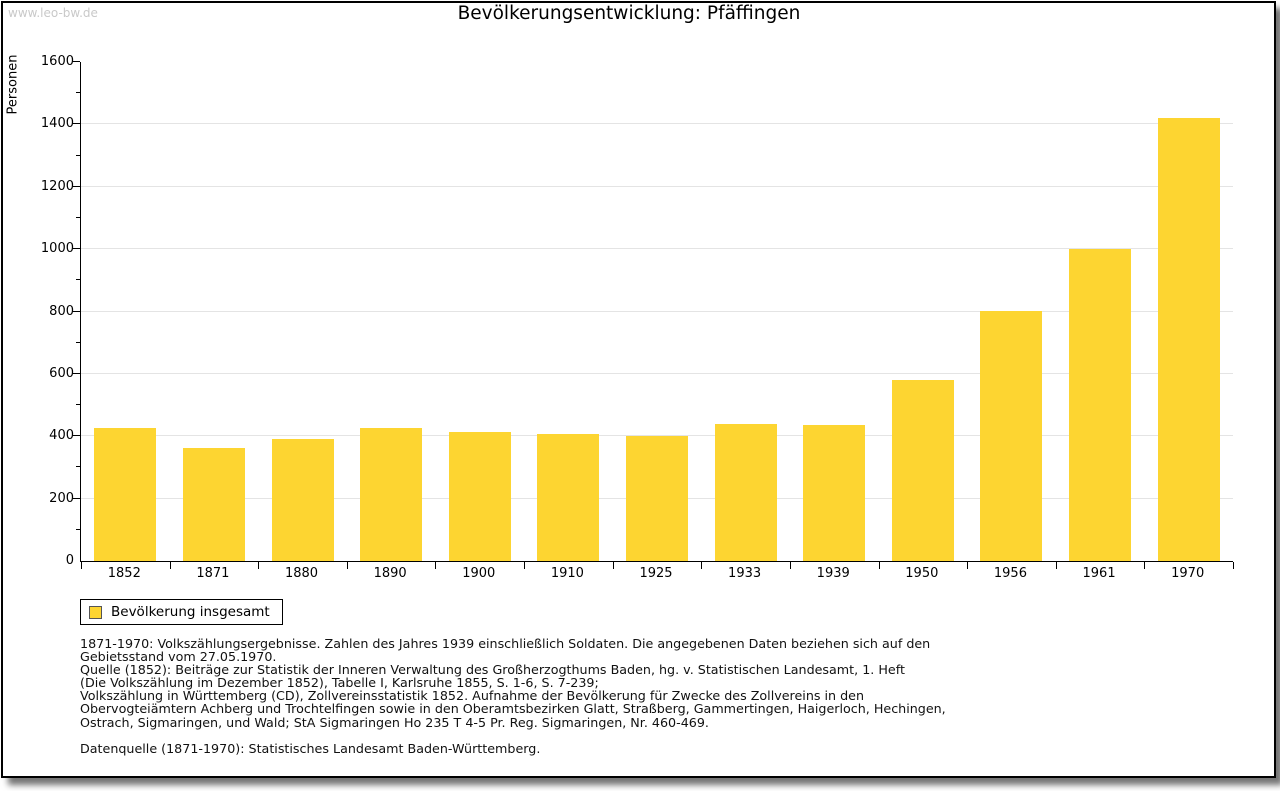  What do you see at coordinates (745, 573) in the screenshot?
I see `x-axis-tick-label-1933: 1933` at bounding box center [745, 573].